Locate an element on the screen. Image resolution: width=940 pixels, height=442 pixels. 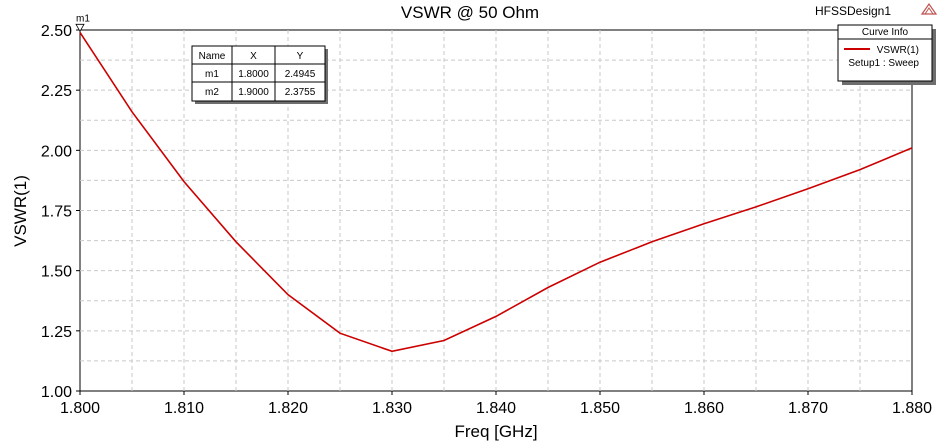
x-tick-label: 1.850 is located at coordinates (600, 408).